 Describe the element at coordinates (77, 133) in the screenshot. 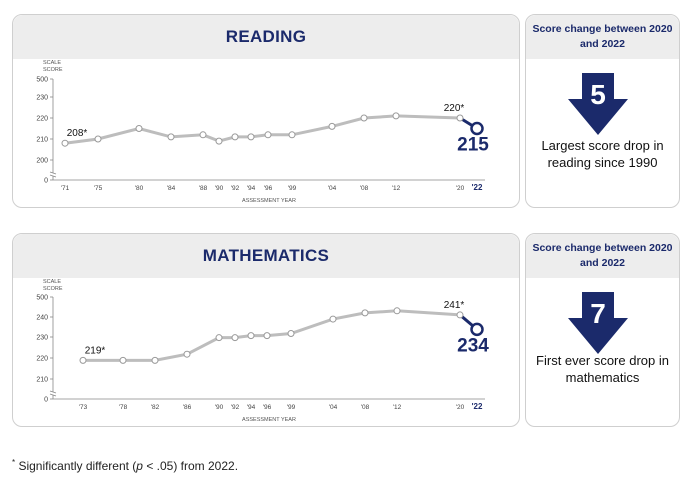

I see `data-label: 208*` at that location.